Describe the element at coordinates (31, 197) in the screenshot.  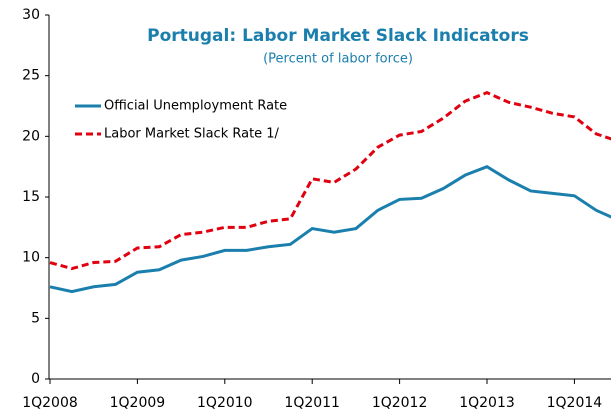
I see `y-tick-label: 15` at that location.